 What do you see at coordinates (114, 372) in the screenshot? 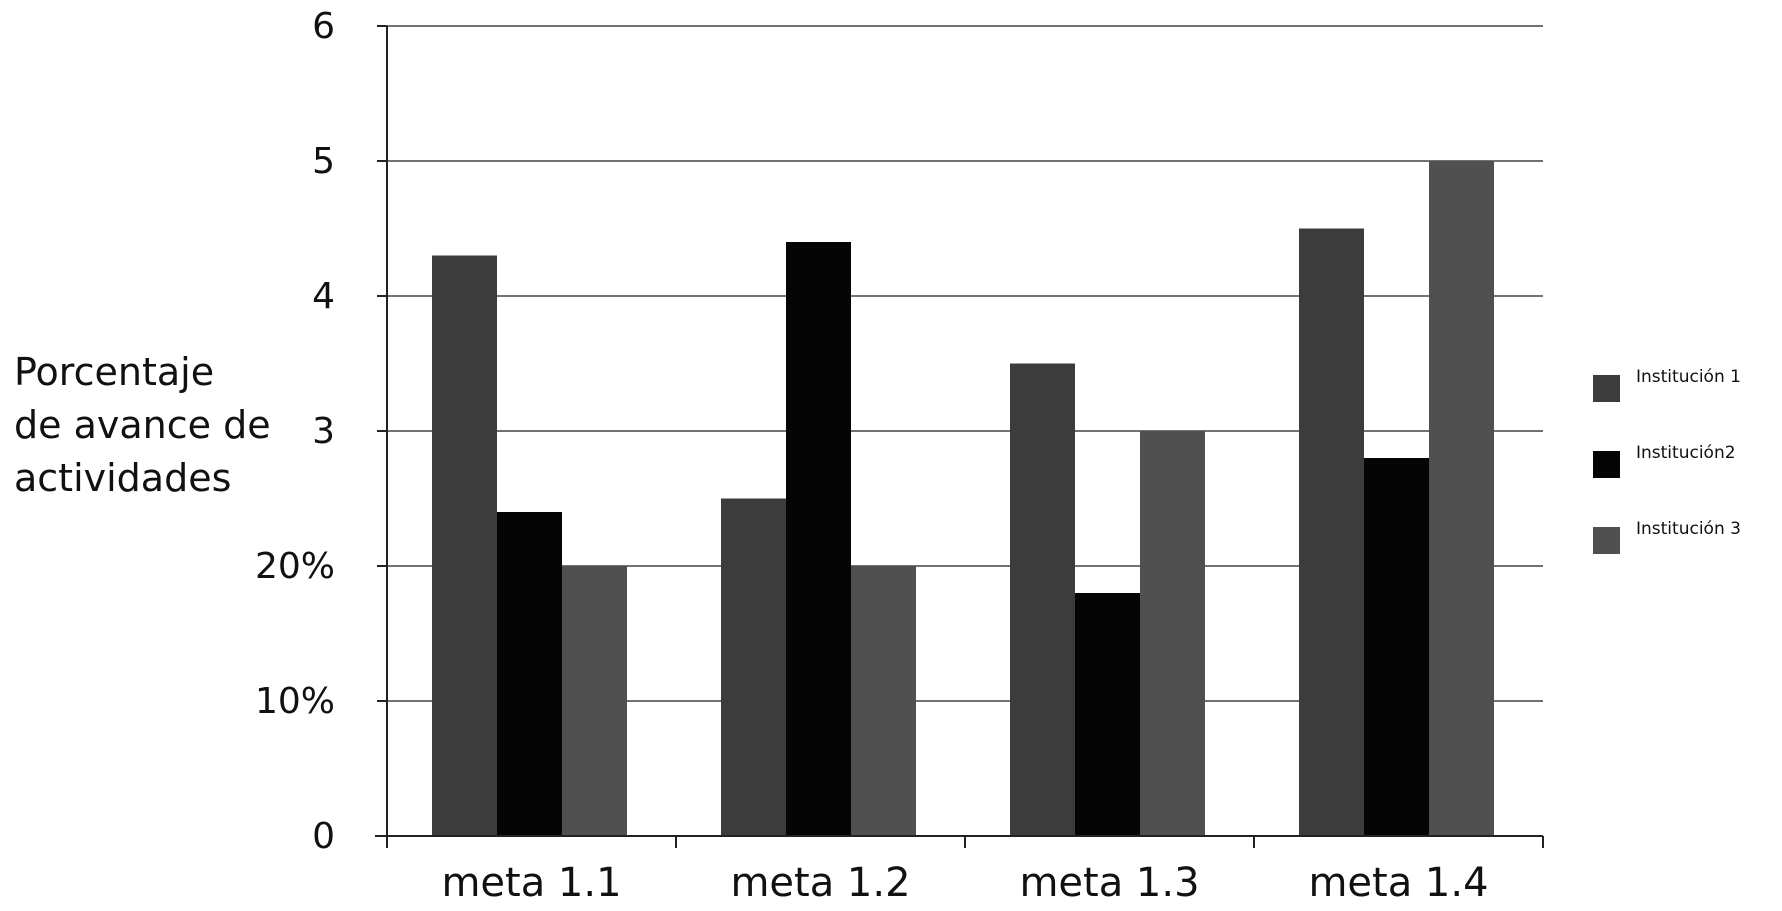
I see `y-axis-label-line: Porcentaje` at bounding box center [114, 372].